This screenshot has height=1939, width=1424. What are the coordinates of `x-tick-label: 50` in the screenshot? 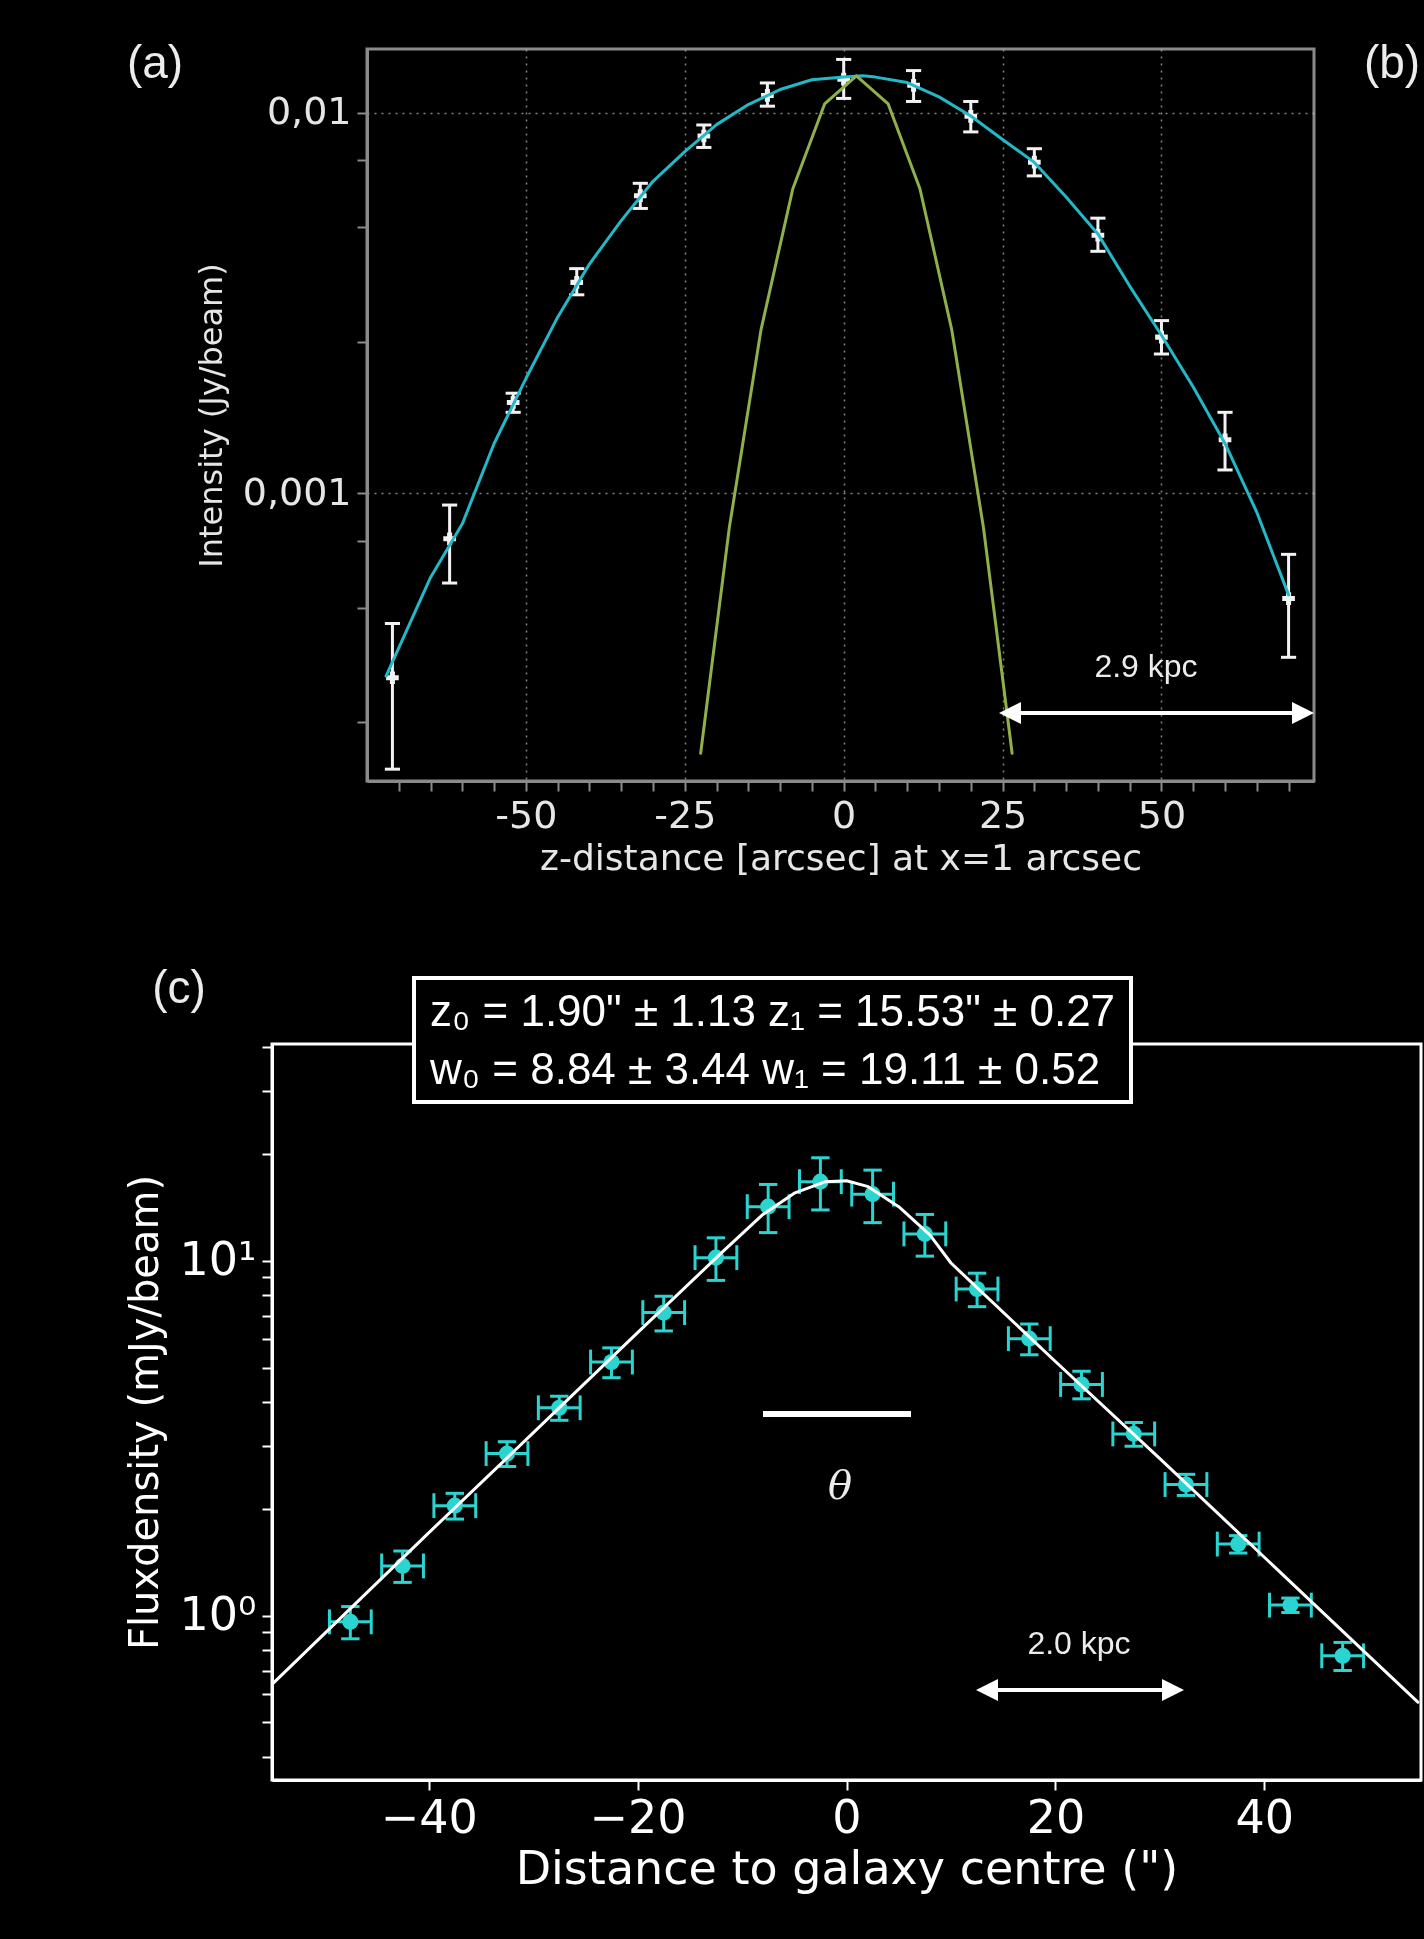 It's located at (1162, 814).